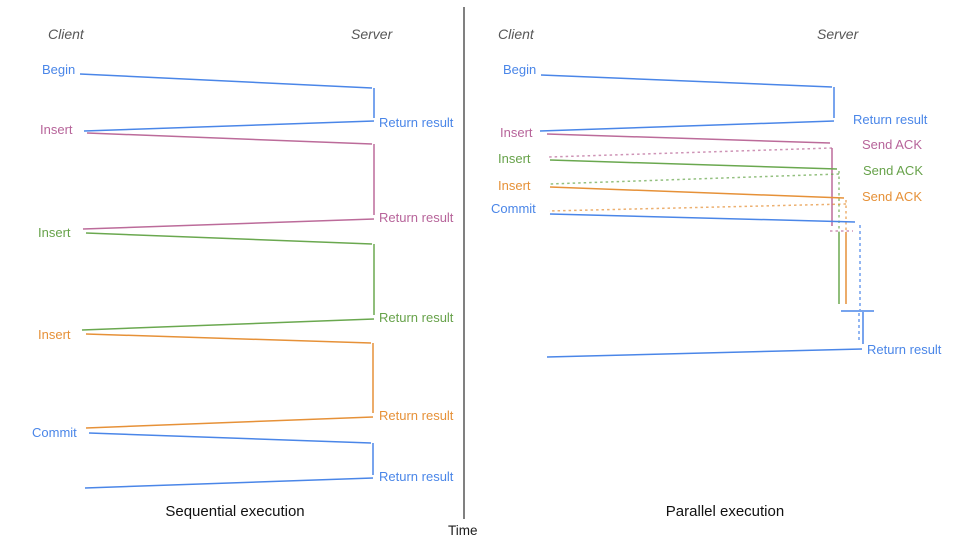 This screenshot has height=540, width=960. I want to click on par-insert1-ack-line, so click(690, 152).